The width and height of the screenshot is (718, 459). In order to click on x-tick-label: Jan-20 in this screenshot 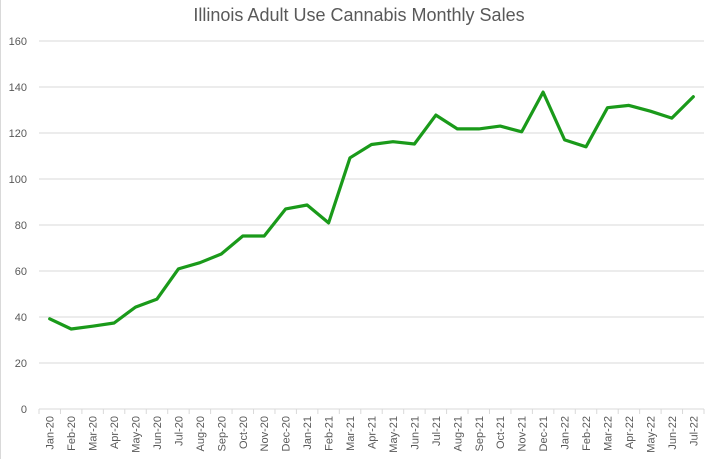, I will do `click(51, 433)`.